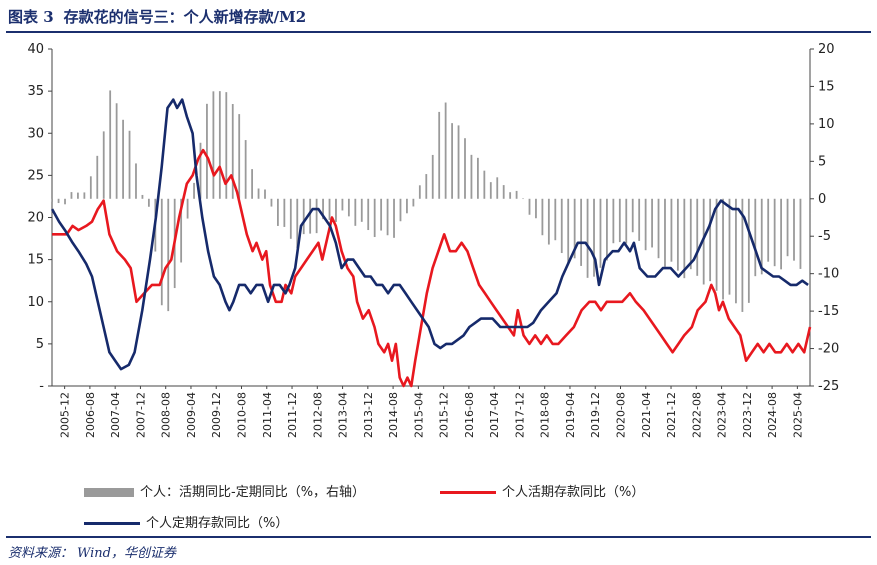 This screenshot has width=877, height=565. Describe the element at coordinates (822, 199) in the screenshot. I see `right-tick-label: 0` at that location.